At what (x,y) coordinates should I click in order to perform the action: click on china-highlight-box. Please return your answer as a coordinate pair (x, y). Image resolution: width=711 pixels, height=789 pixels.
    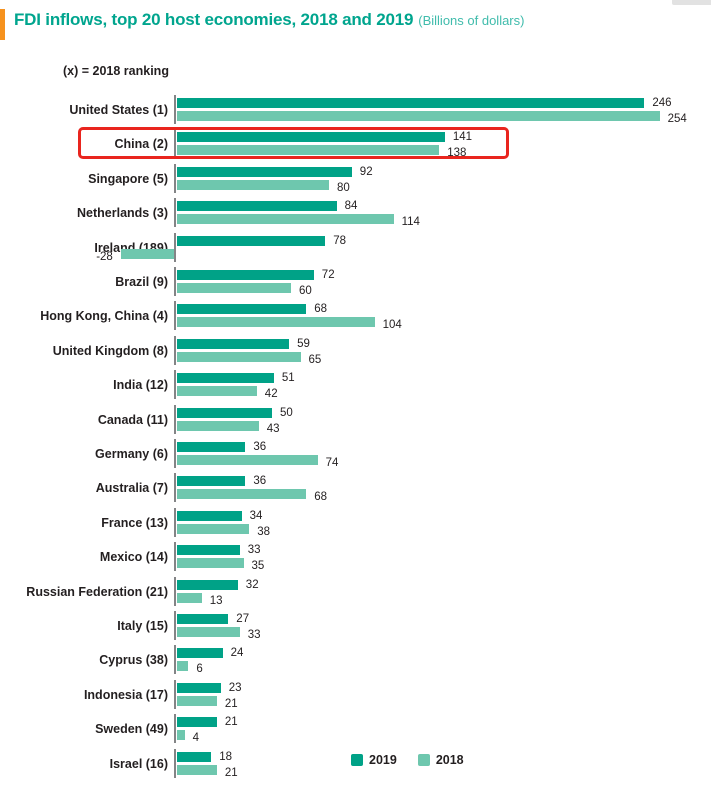
    Looking at the image, I should click on (293, 143).